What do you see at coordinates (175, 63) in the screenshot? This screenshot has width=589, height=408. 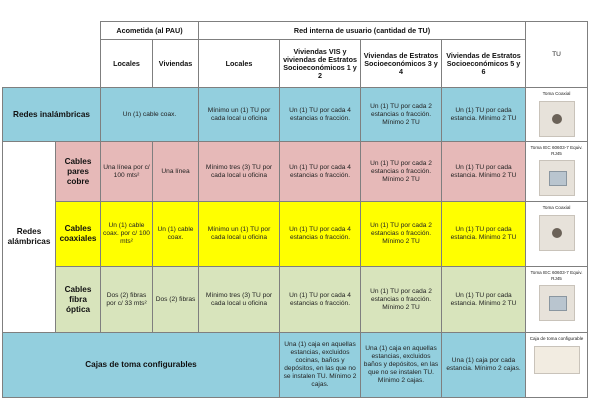 I see `column-header: Viviendas` at bounding box center [175, 63].